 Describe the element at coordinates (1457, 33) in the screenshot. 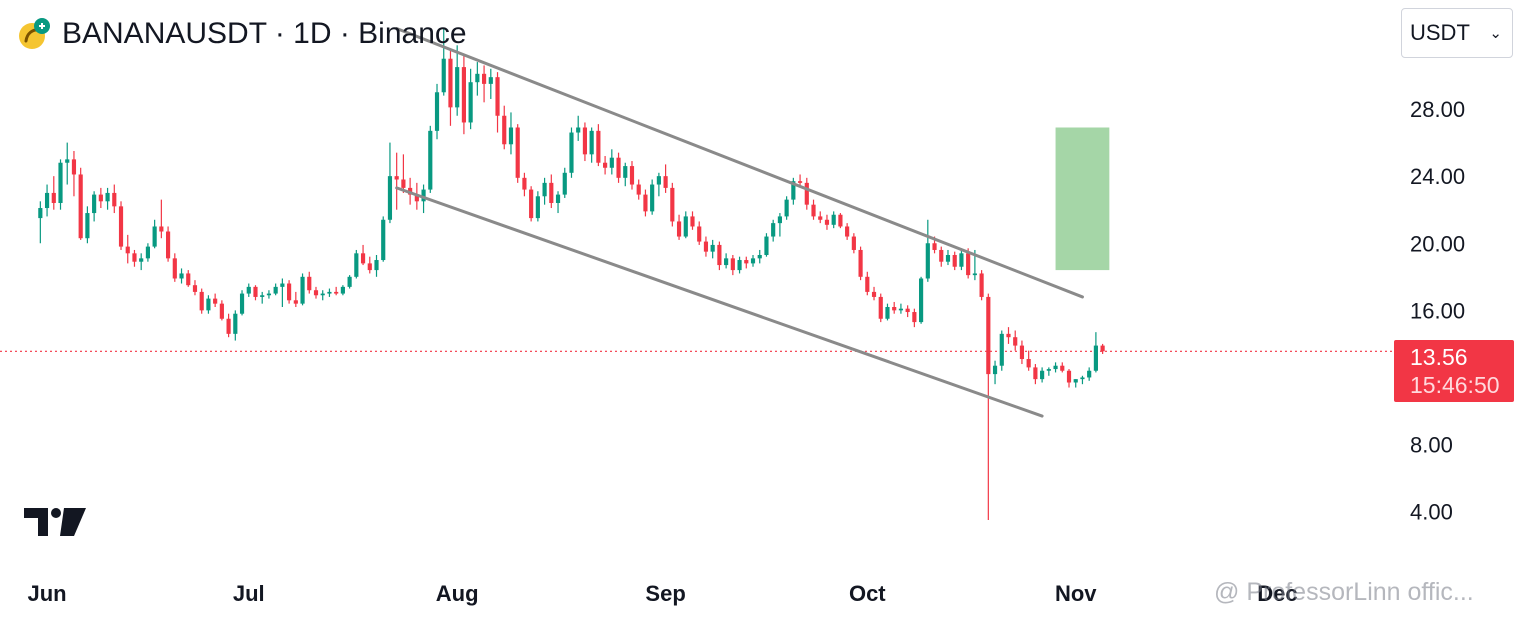

I see `currency-select: USDT ⌄` at that location.